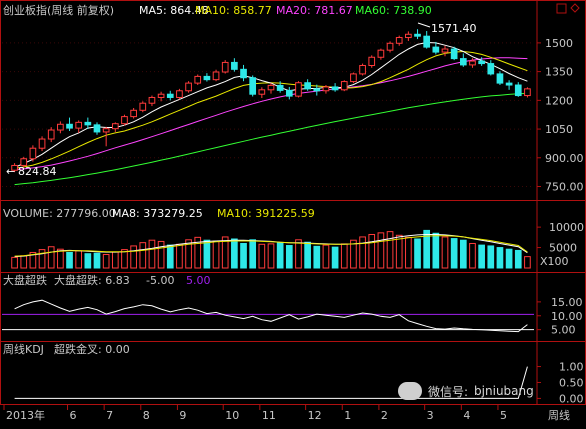 The image size is (586, 429). Describe the element at coordinates (560, 383) in the screenshot. I see `kdj-axis-ticks: 1.00 0.50 0.00` at that location.